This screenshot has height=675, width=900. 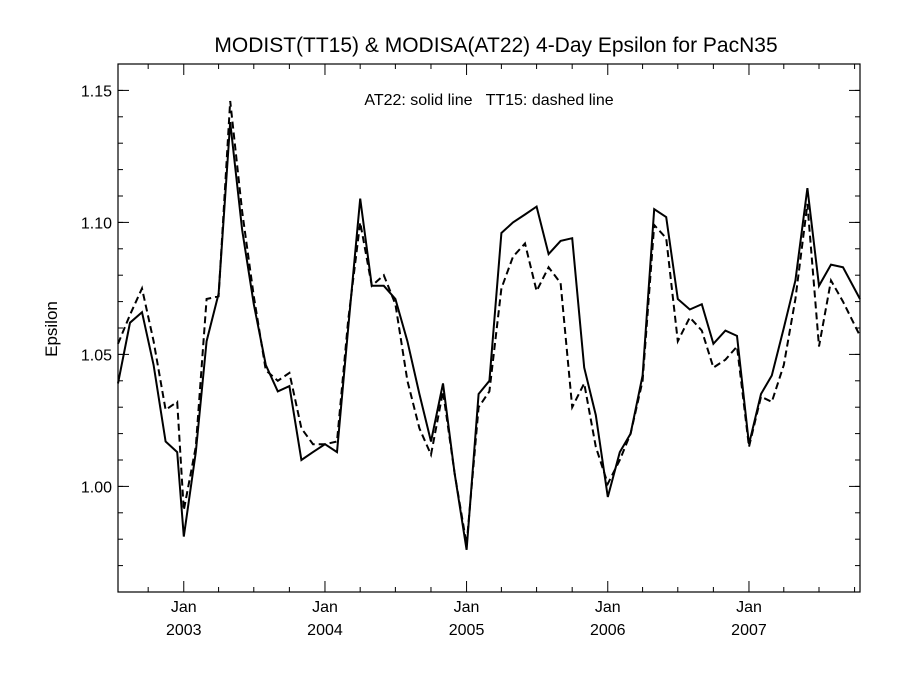 What do you see at coordinates (608, 630) in the screenshot?
I see `x-tick-label-year: 2006` at bounding box center [608, 630].